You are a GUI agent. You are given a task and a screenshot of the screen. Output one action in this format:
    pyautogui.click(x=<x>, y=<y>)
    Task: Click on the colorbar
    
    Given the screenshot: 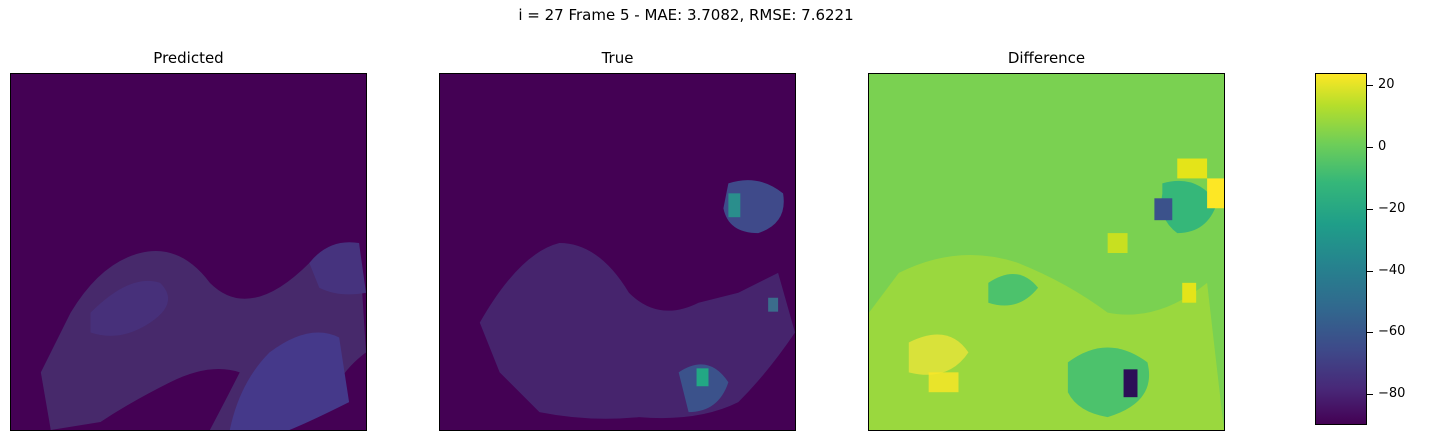 What is the action you would take?
    pyautogui.click(x=1341, y=249)
    